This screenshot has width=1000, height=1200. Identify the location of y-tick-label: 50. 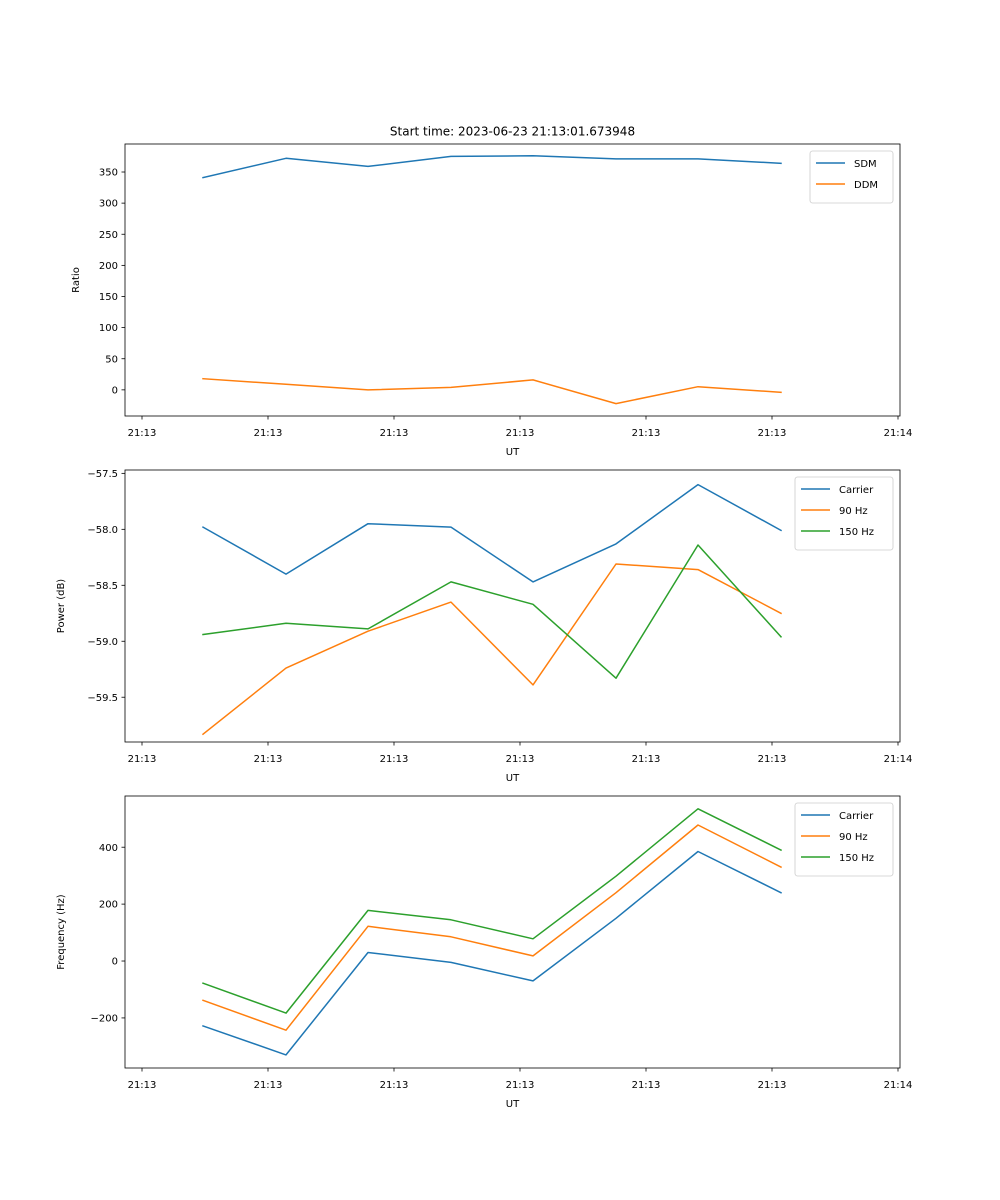
(111, 359).